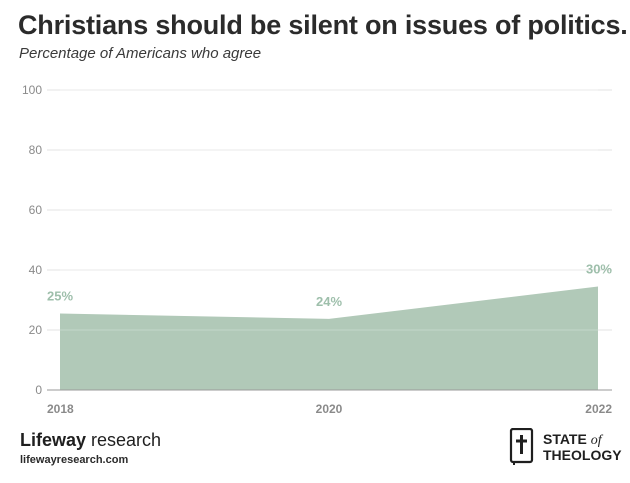  Describe the element at coordinates (53, 440) in the screenshot. I see `brand-name: Lifeway` at that location.